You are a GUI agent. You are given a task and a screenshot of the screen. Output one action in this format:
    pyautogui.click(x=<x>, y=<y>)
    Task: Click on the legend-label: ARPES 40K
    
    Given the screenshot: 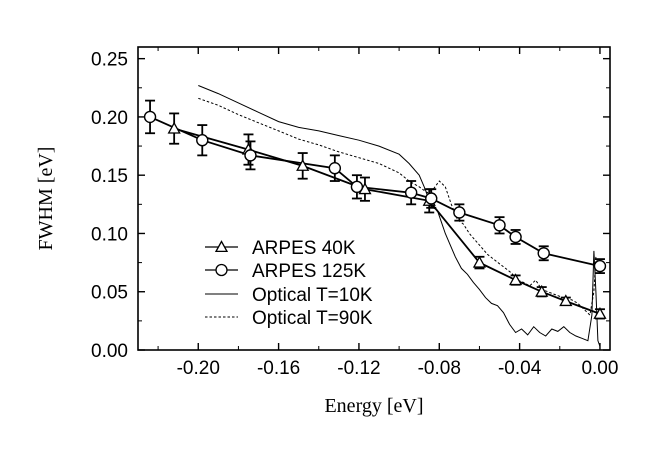 What is the action you would take?
    pyautogui.click(x=304, y=248)
    